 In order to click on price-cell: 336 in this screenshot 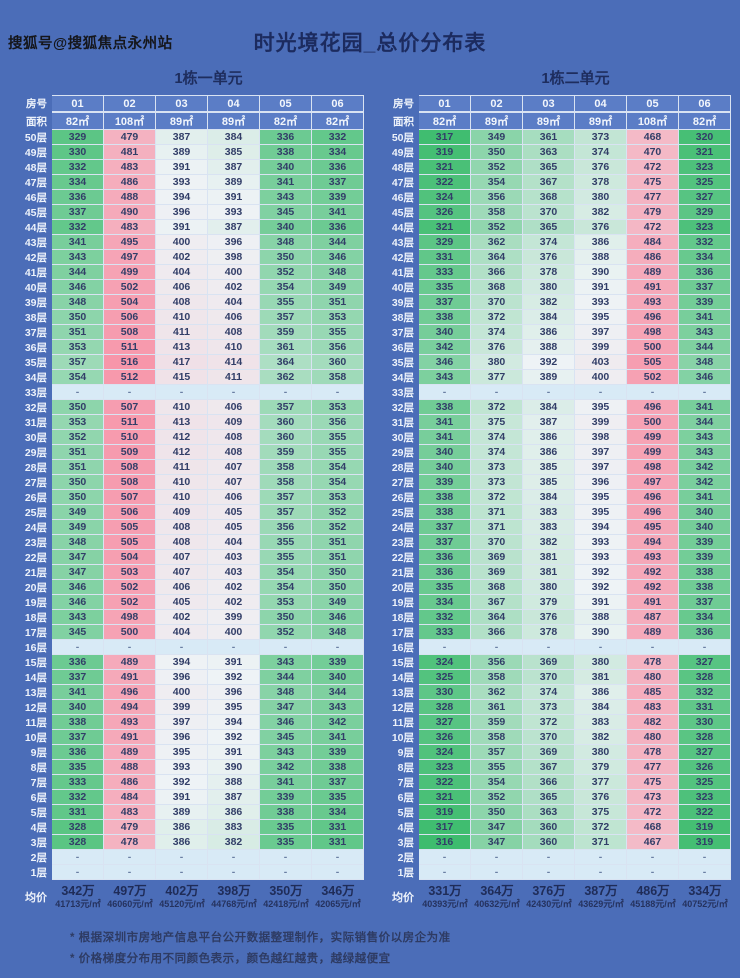, I will do `click(445, 557)`.